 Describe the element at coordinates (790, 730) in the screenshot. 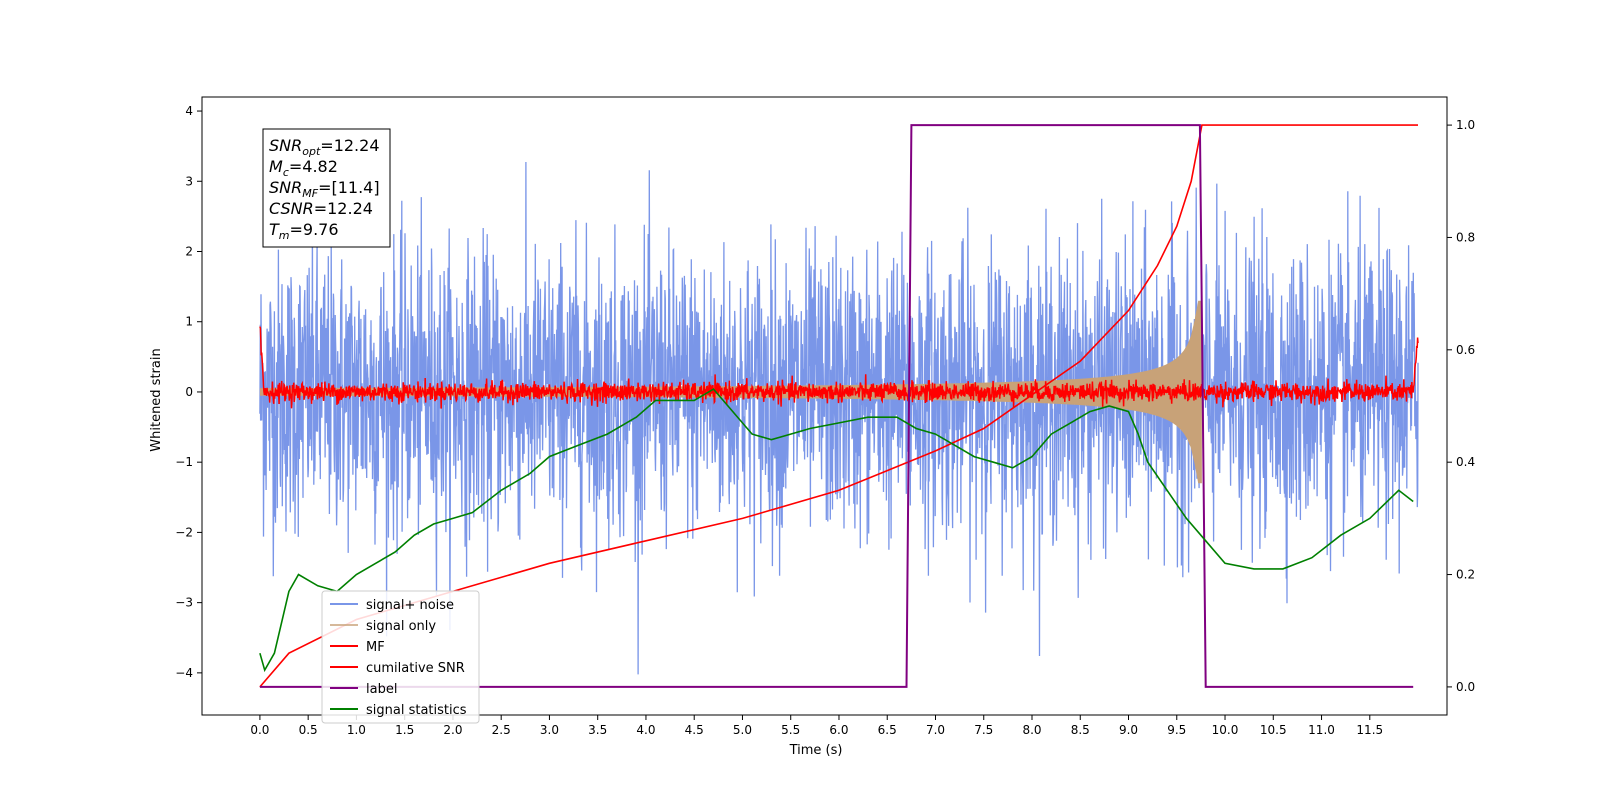

I see `x-tick-label: 5.5` at that location.